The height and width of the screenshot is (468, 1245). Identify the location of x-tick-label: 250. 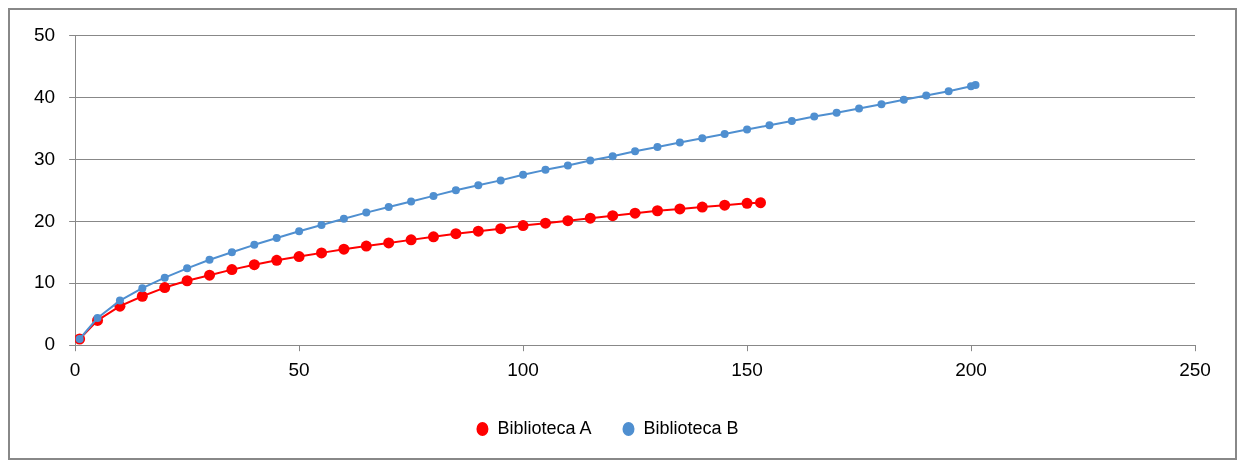
(1195, 369).